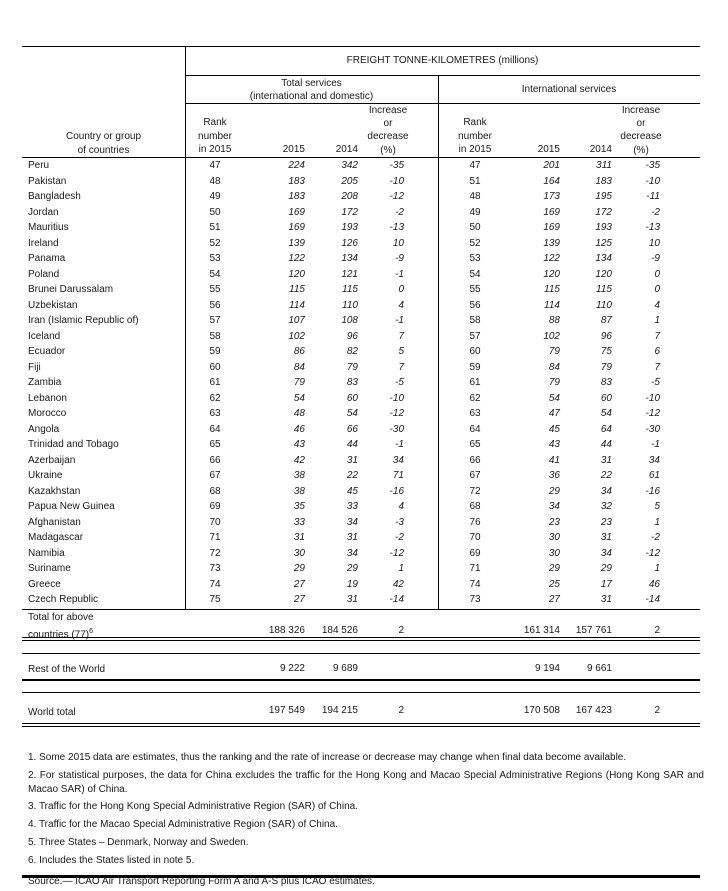  Describe the element at coordinates (91, 631) in the screenshot. I see `footnote-ref: 6` at that location.